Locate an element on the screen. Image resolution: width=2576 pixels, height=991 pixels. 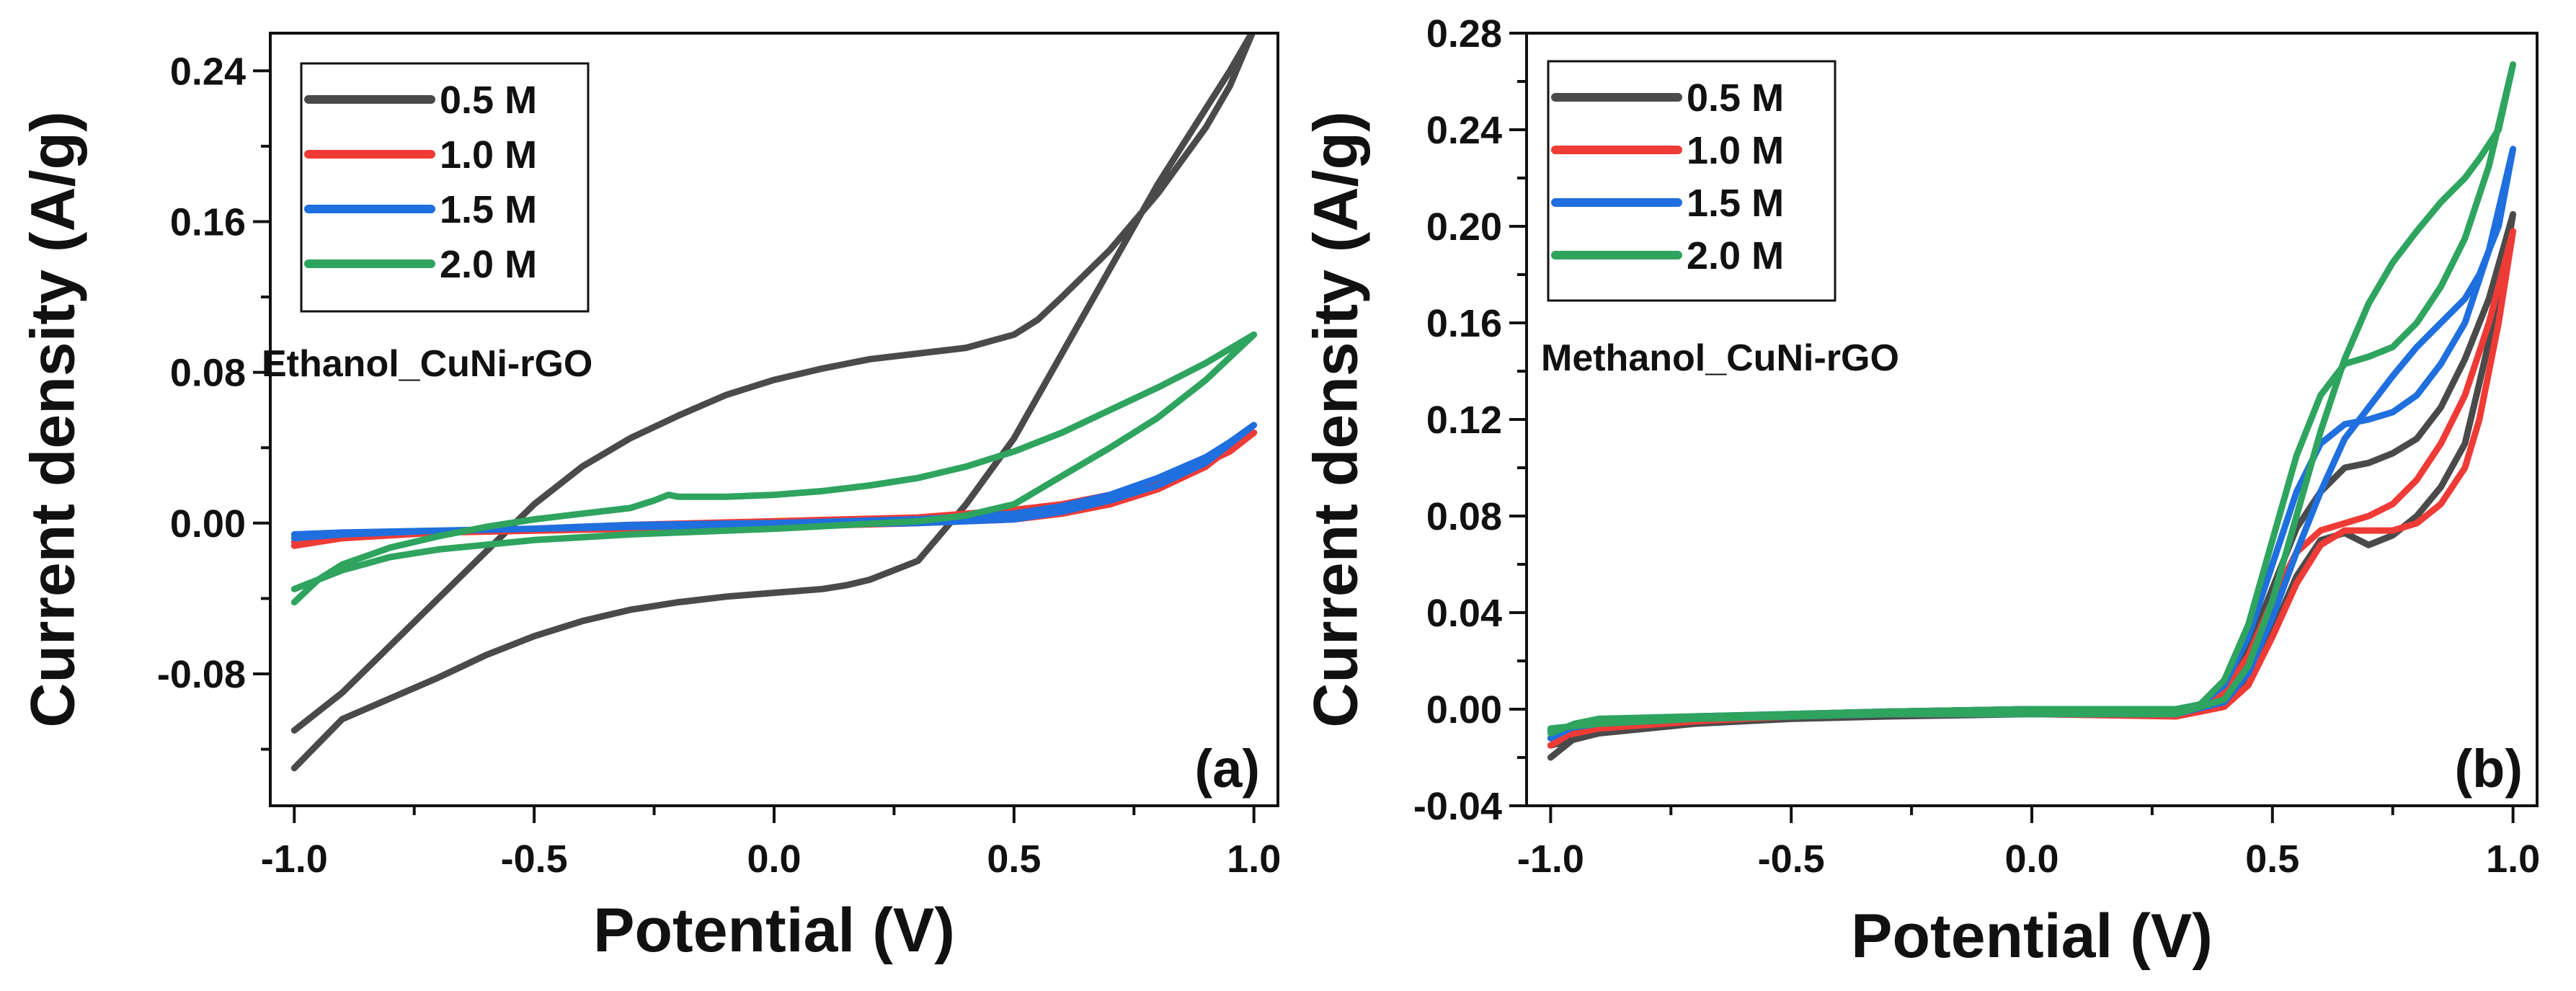
y-tick-label: 0.20 is located at coordinates (1464, 227).